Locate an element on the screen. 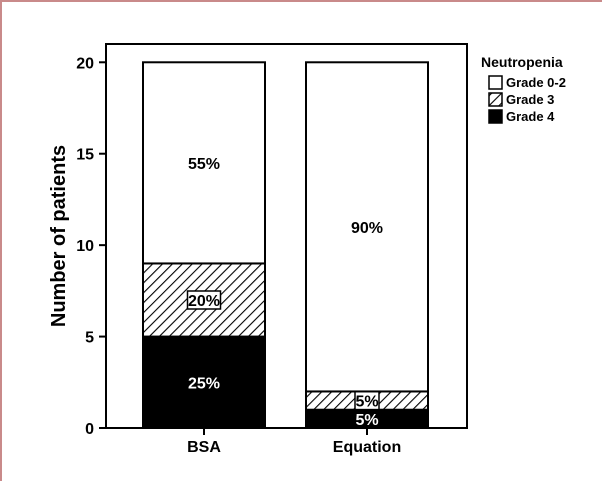  data-label: 25% is located at coordinates (204, 383).